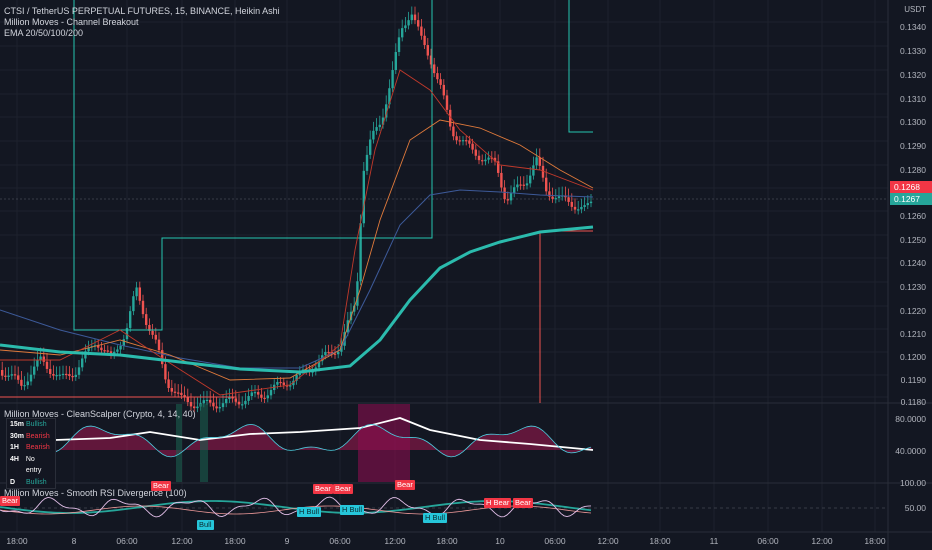  I want to click on last-price-label: 0.1268, so click(911, 187).